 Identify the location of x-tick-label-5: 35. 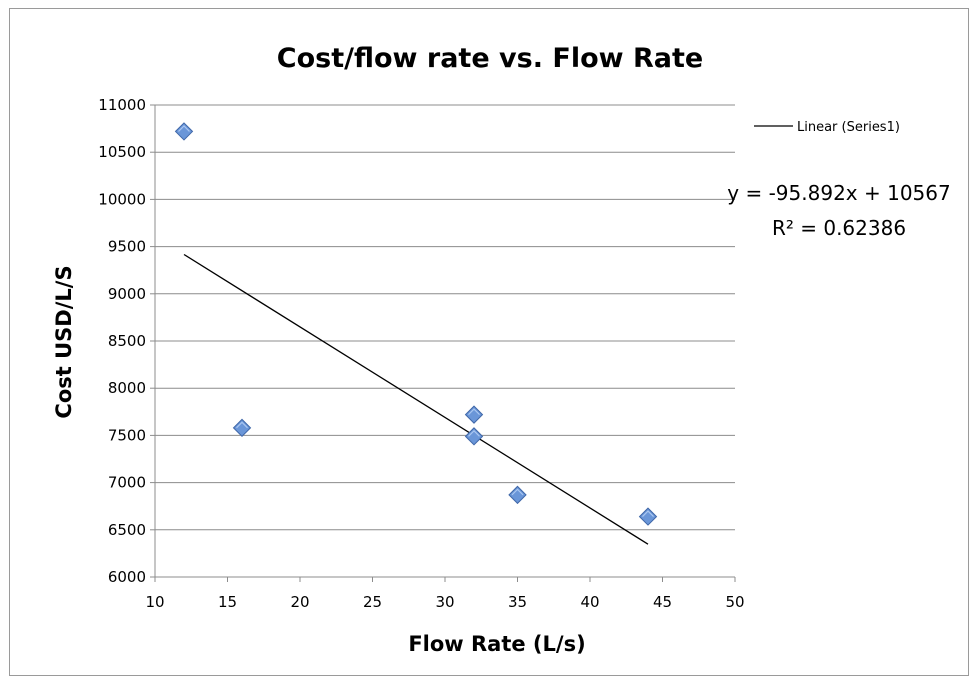
(517, 602).